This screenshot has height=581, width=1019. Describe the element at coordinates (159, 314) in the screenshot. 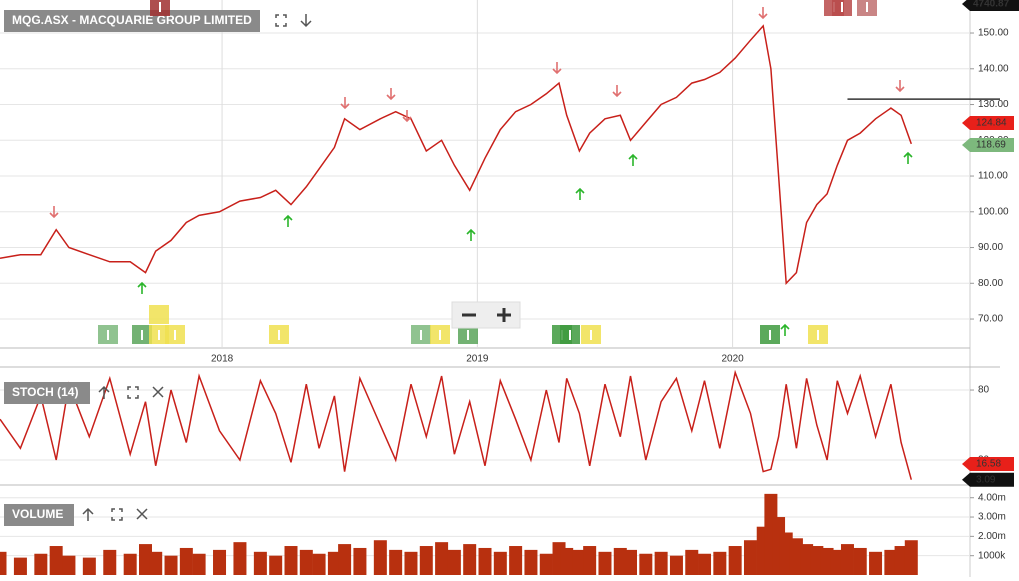

I see `event-marker` at that location.